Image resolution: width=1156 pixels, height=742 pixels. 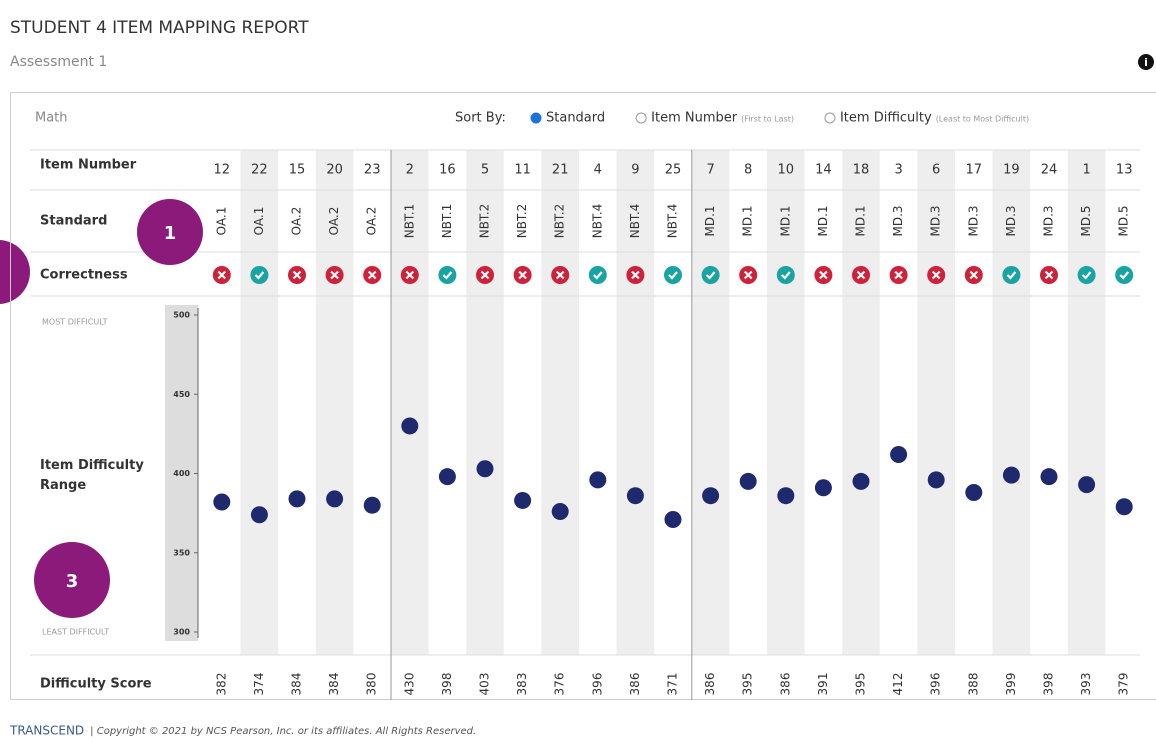 What do you see at coordinates (1086, 170) in the screenshot?
I see `item-number: 1` at bounding box center [1086, 170].